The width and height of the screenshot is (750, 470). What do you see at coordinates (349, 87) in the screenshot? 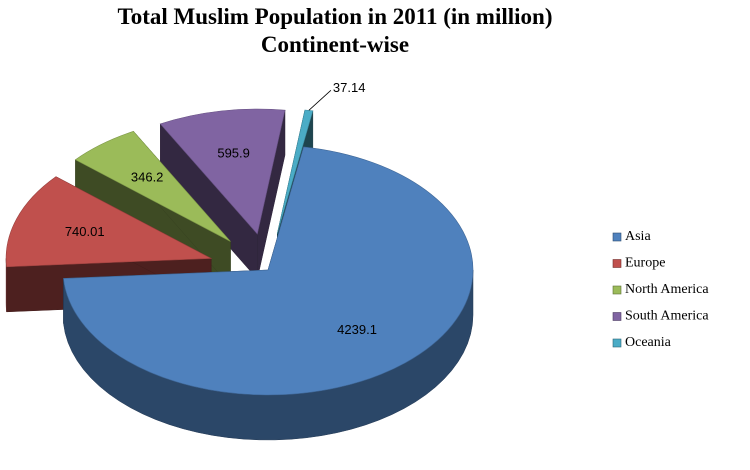
I see `value-label: 37.14` at bounding box center [349, 87].